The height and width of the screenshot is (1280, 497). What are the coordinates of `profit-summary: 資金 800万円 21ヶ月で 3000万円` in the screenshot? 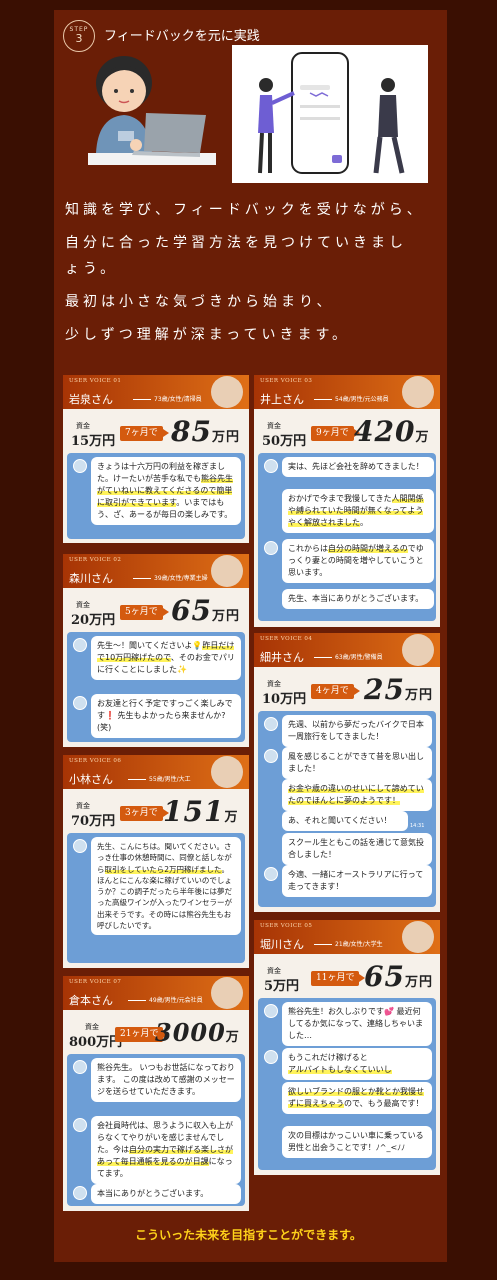 It's located at (156, 1042).